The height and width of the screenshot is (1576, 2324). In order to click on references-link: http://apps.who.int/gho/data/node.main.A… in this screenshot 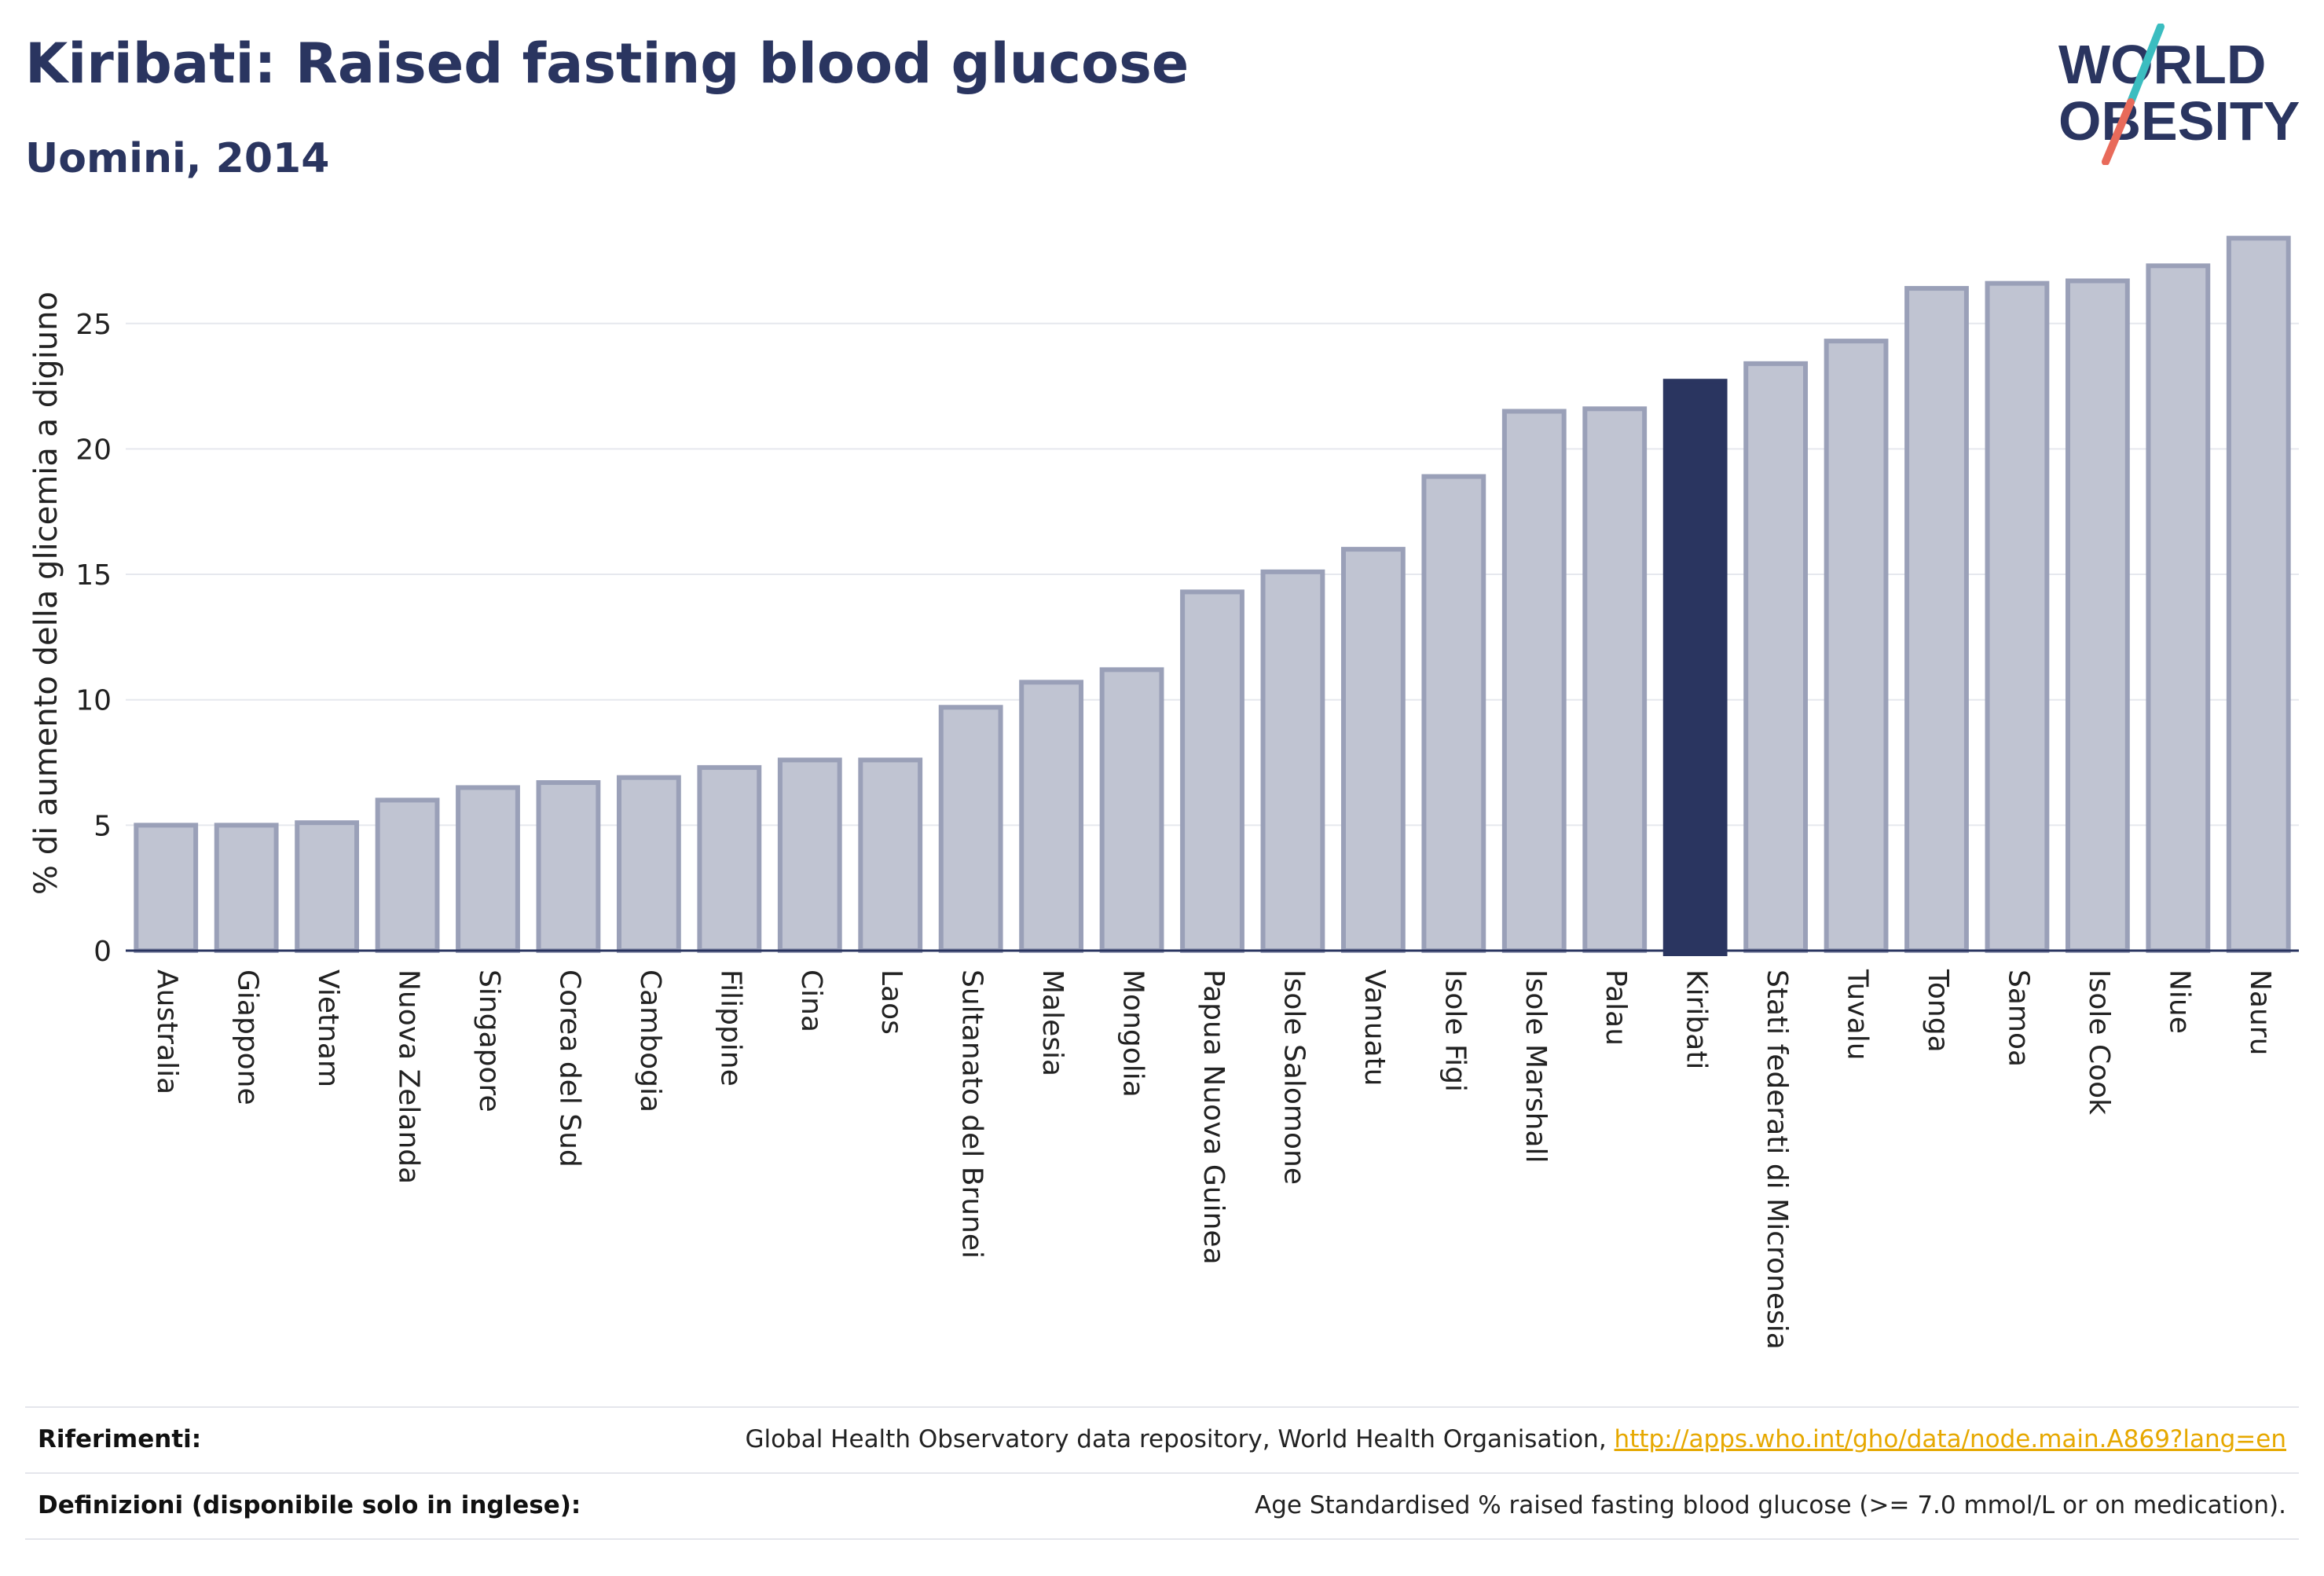, I will do `click(1950, 1439)`.